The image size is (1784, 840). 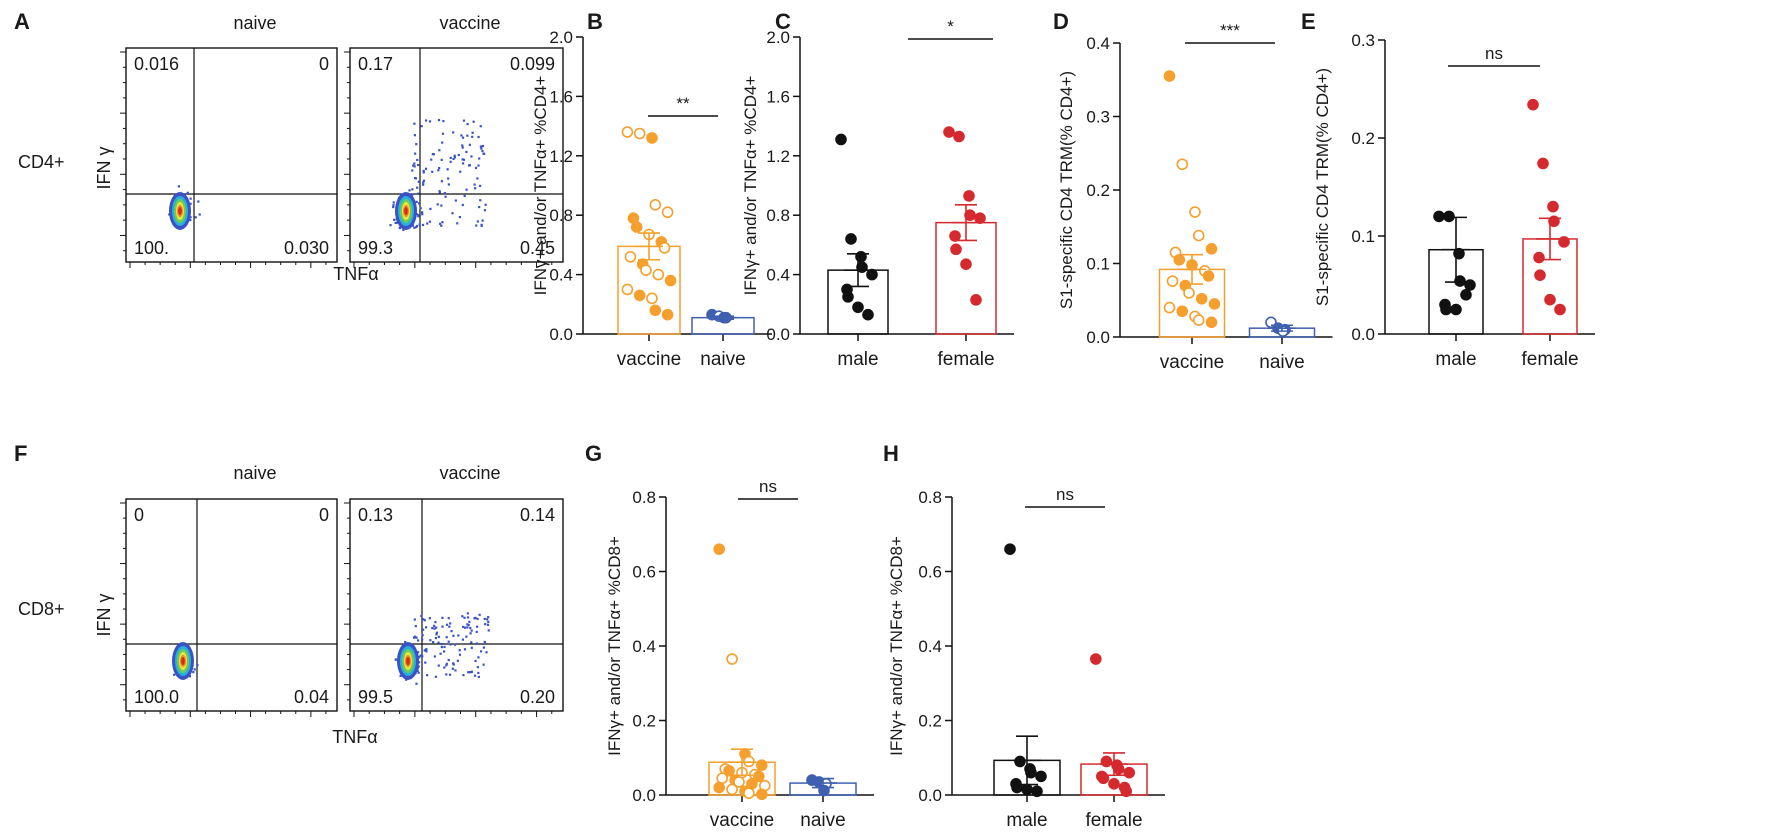 I want to click on y-axis-label: IFNγ+ and/or TNFα+ %CD4+, so click(x=540, y=186).